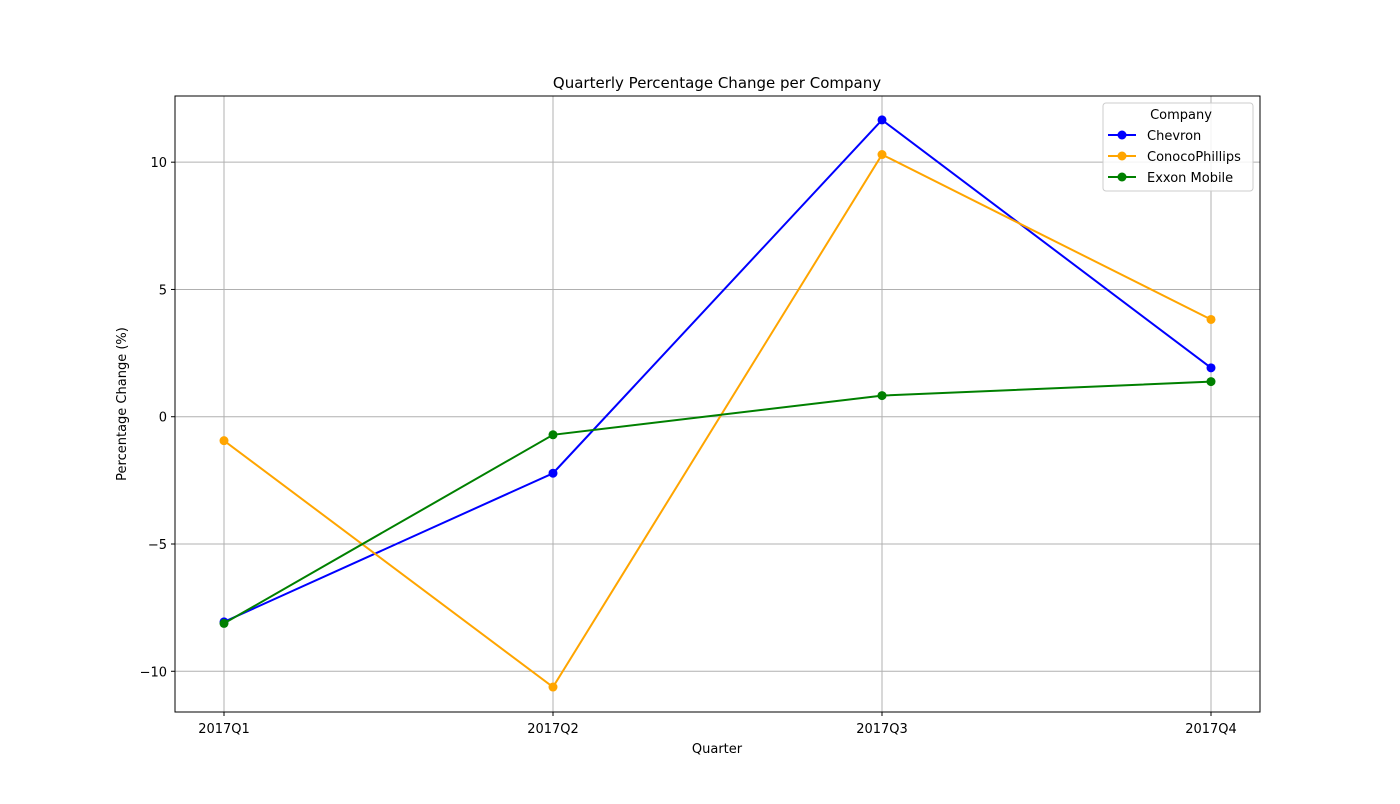 The height and width of the screenshot is (804, 1400). I want to click on legend-item: ConocoPhillips, so click(1174, 157).